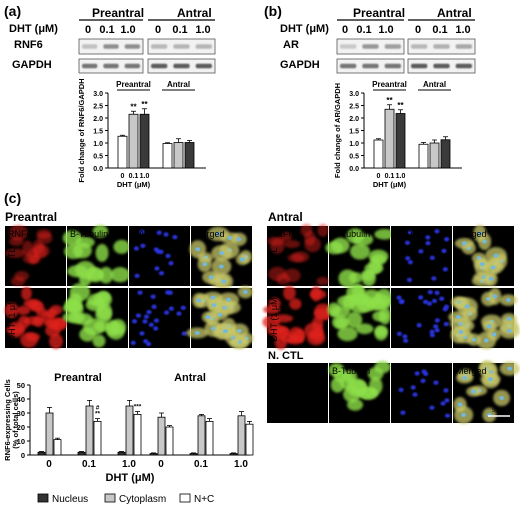 This screenshot has height=509, width=520. Describe the element at coordinates (434, 84) in the screenshot. I see `panel-b-chart-group-label: Antral` at that location.